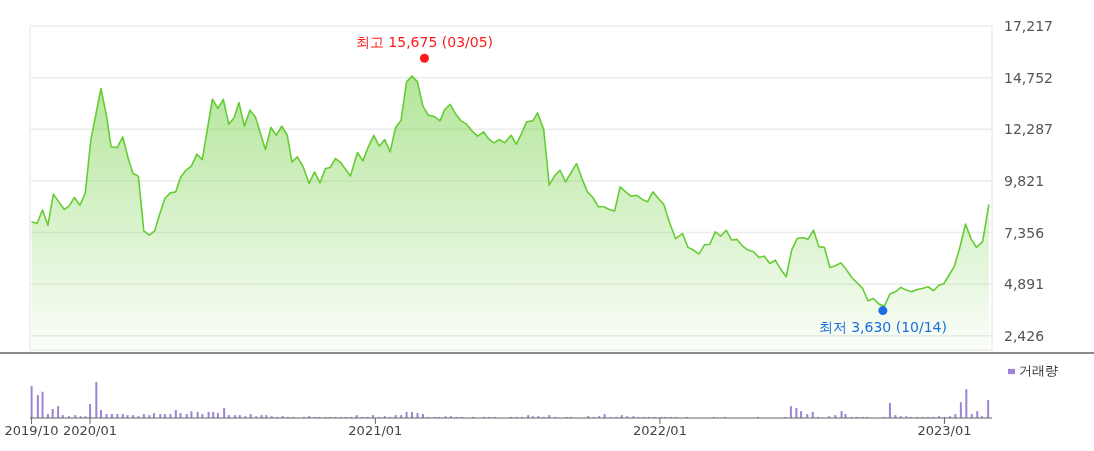 The image size is (1094, 451). I want to click on x-tick-label: 2020/01, so click(90, 431).